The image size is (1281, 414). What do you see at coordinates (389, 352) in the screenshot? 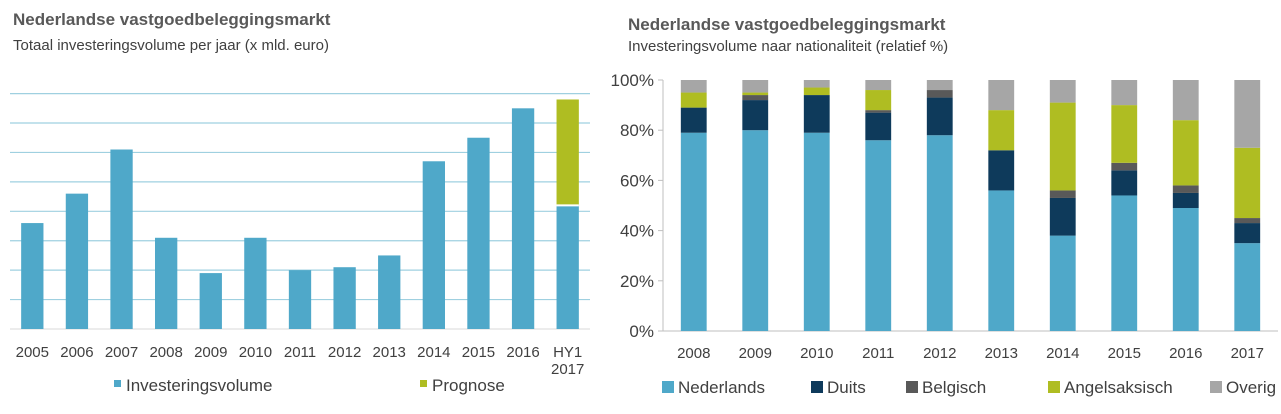
I see `x-tick-label: 2013` at bounding box center [389, 352].